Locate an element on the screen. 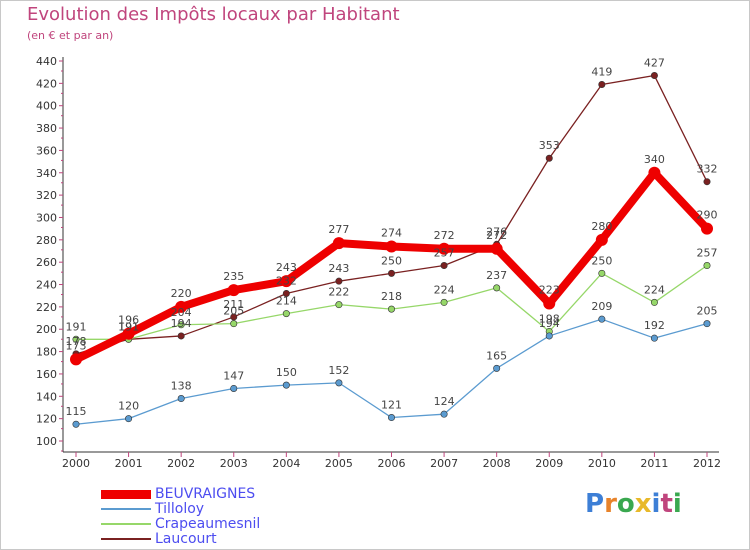 Image resolution: width=750 pixels, height=550 pixels. x-tick-label: 2001 is located at coordinates (129, 463).